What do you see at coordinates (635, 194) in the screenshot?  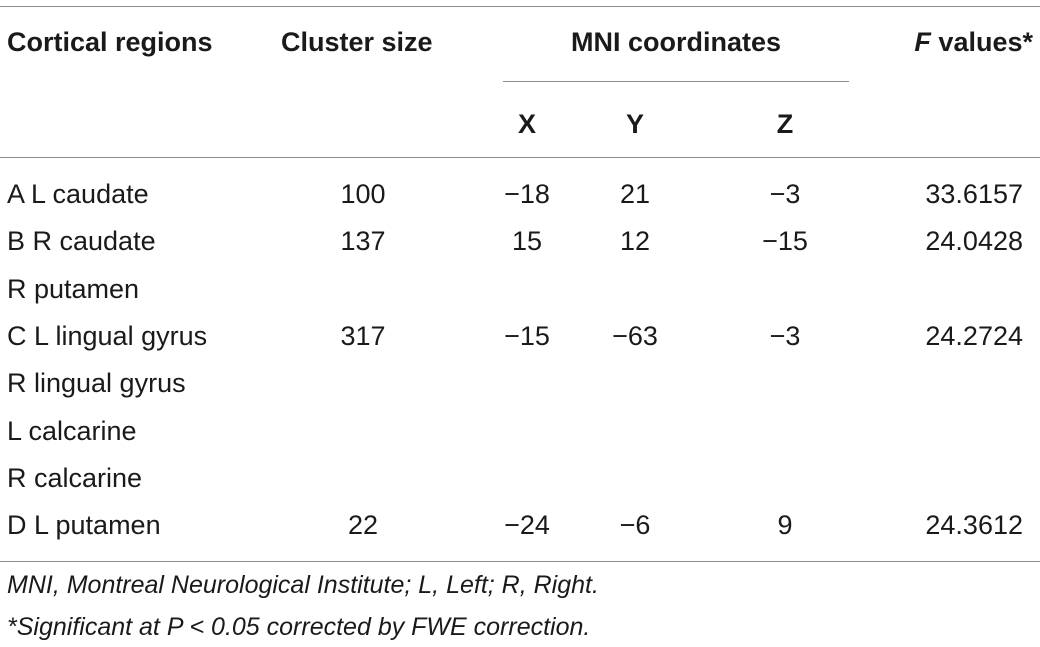 I see `cell-y: 21` at bounding box center [635, 194].